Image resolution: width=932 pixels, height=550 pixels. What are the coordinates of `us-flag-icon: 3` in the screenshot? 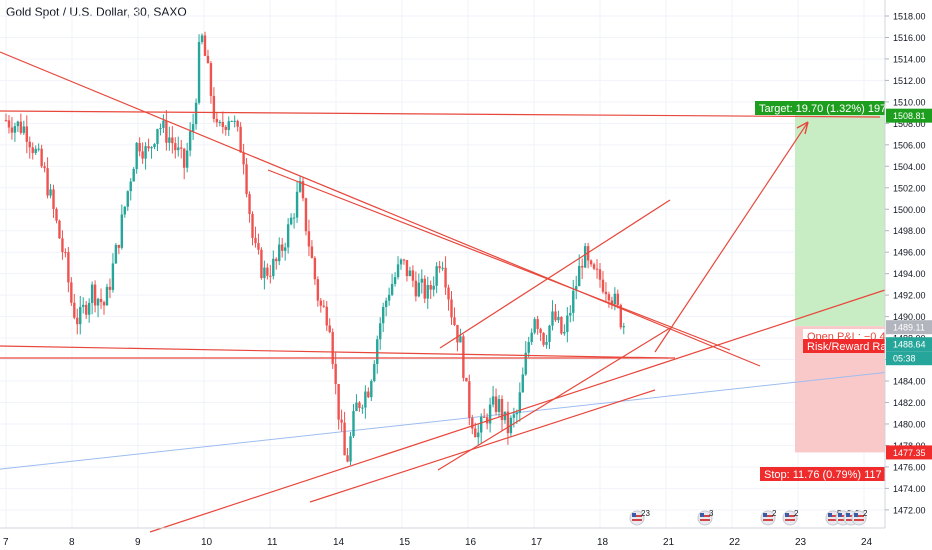 It's located at (705, 517).